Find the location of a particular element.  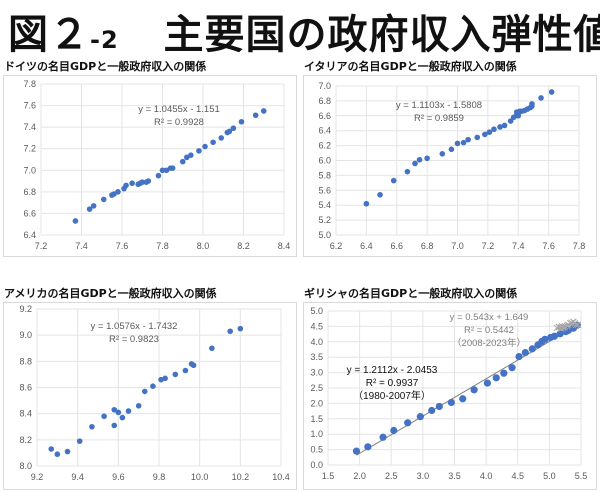

y-tick-label: 3.5 is located at coordinates (316, 357).